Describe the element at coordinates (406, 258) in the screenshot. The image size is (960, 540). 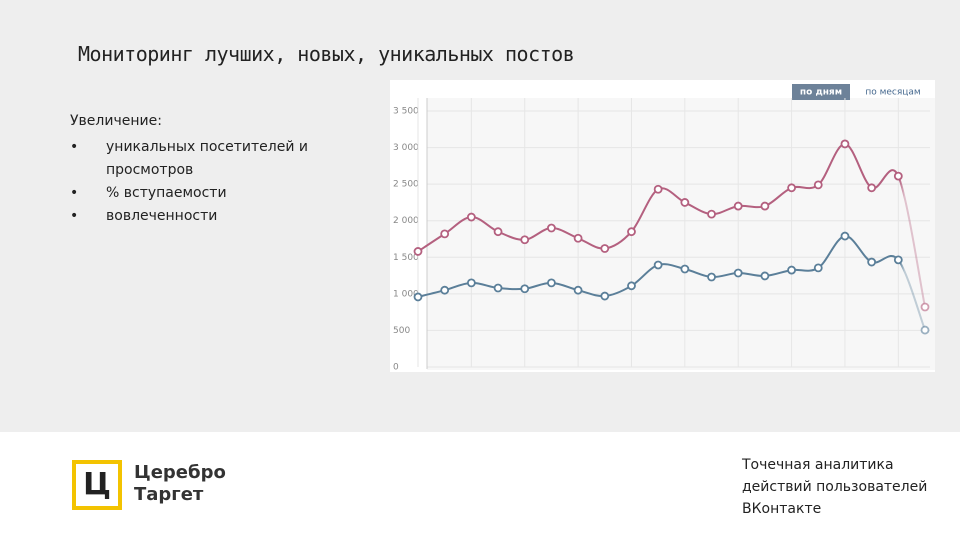
I see `y-tick-label: 1 500` at that location.